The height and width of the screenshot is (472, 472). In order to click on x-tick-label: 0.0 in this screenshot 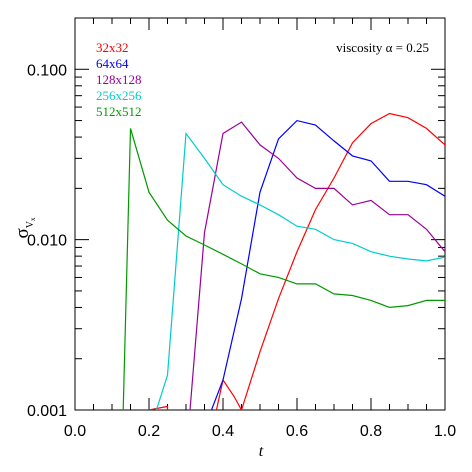, I will do `click(75, 431)`.